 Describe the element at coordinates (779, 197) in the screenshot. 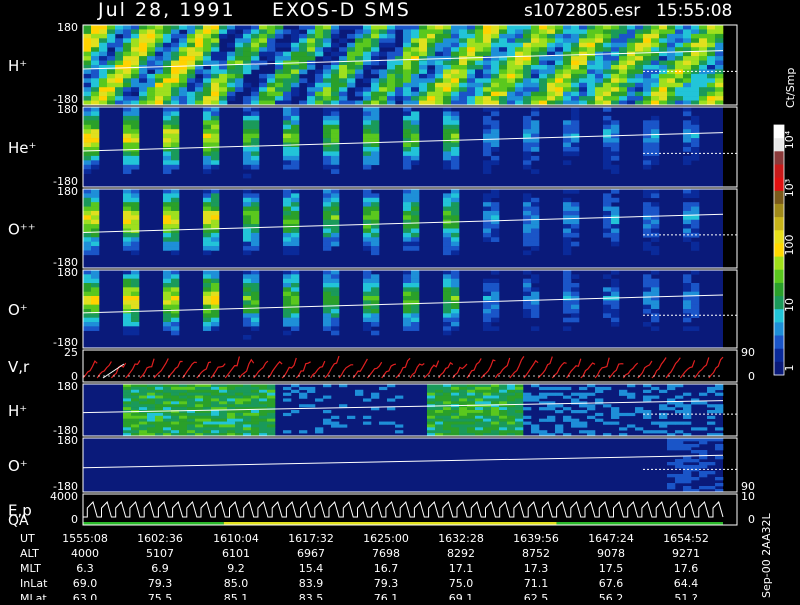

I see `colorbar-segment` at that location.